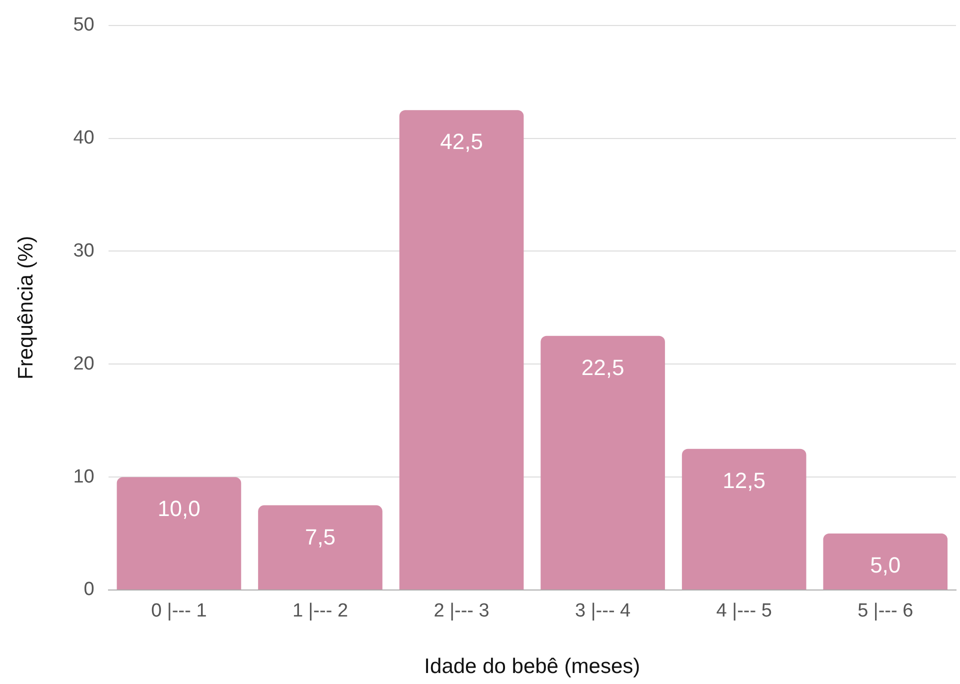 This screenshot has width=960, height=684. What do you see at coordinates (89, 589) in the screenshot?
I see `y-tick-label: 0` at bounding box center [89, 589].